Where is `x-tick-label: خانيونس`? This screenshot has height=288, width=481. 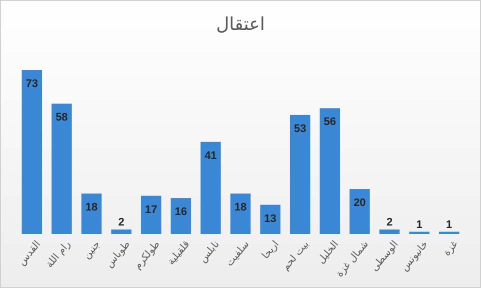 x-tick-label: خانيونس is located at coordinates (415, 256).